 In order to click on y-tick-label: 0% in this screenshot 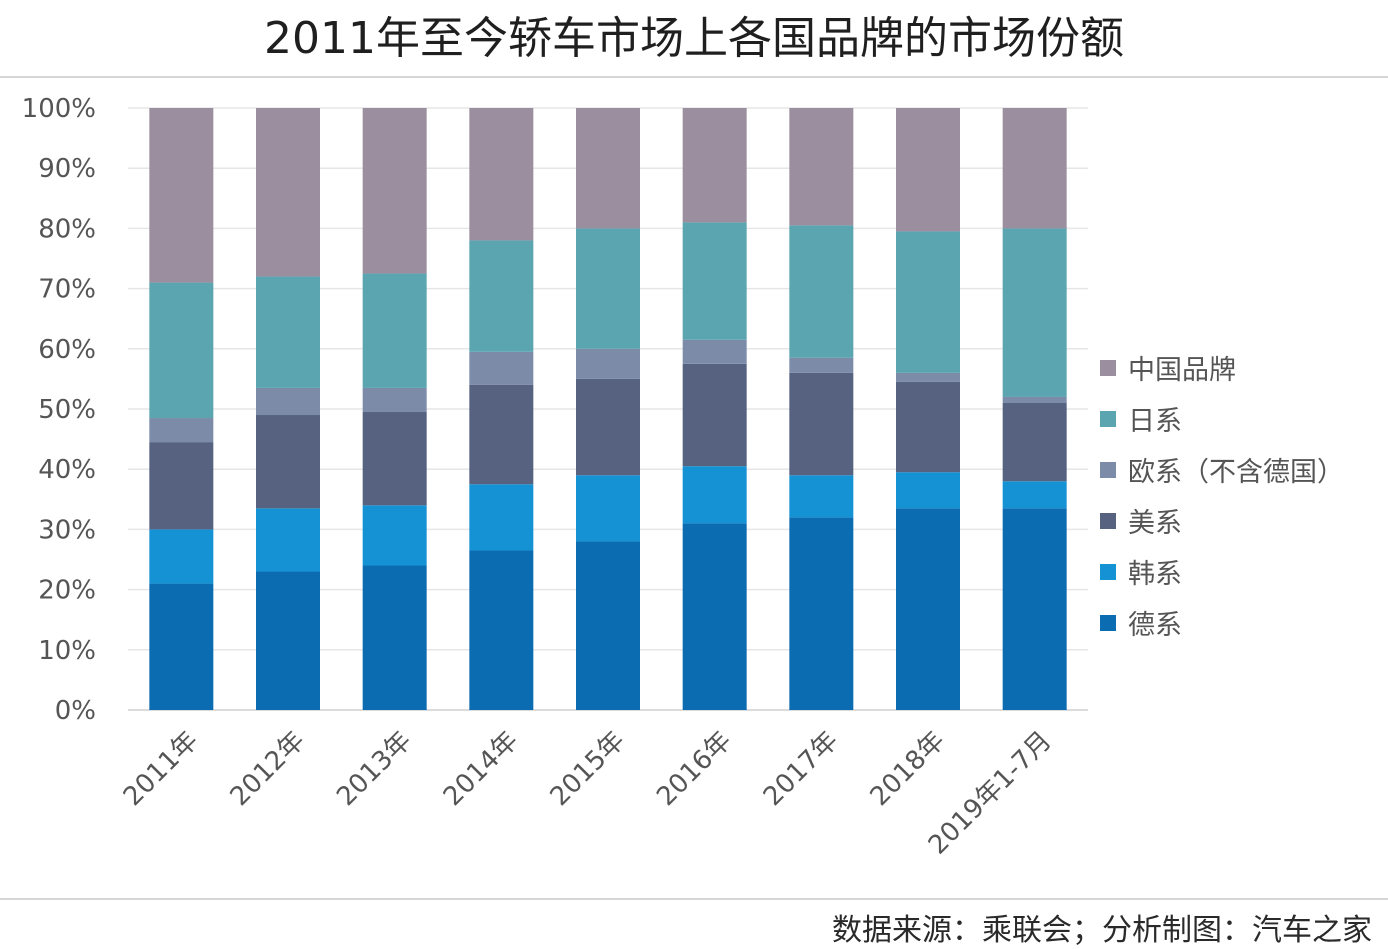, I will do `click(75, 711)`.